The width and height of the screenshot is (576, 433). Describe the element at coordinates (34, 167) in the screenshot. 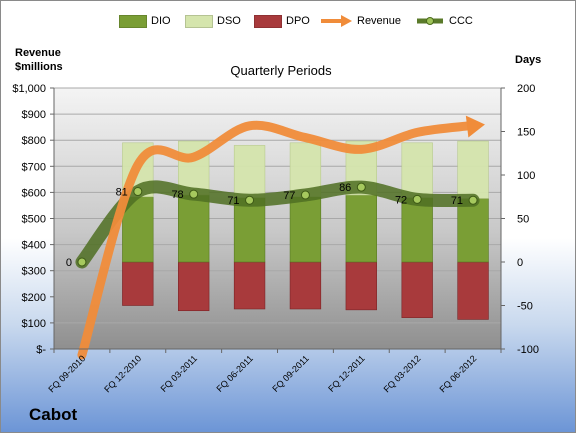

I see `left-tick-label: $700` at that location.